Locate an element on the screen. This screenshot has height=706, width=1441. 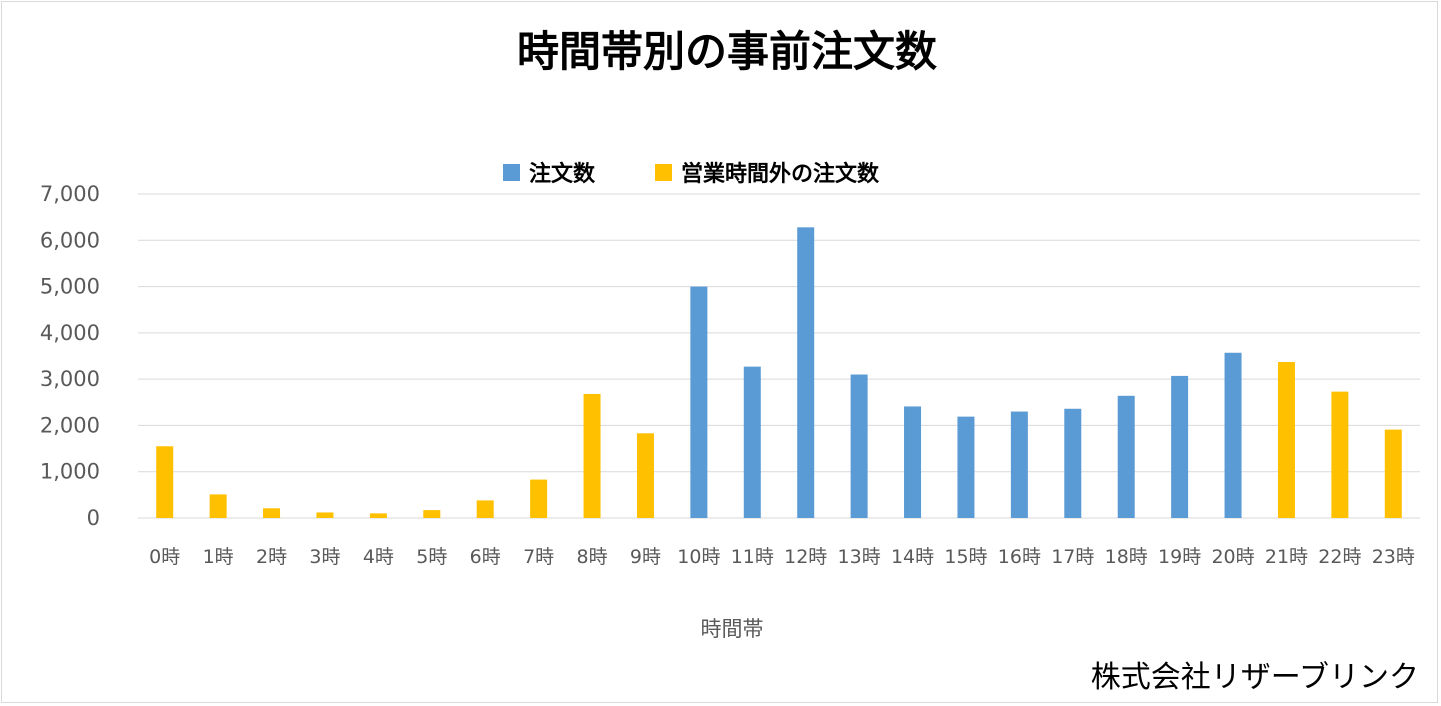
legend-label: 注文数 is located at coordinates (562, 174).